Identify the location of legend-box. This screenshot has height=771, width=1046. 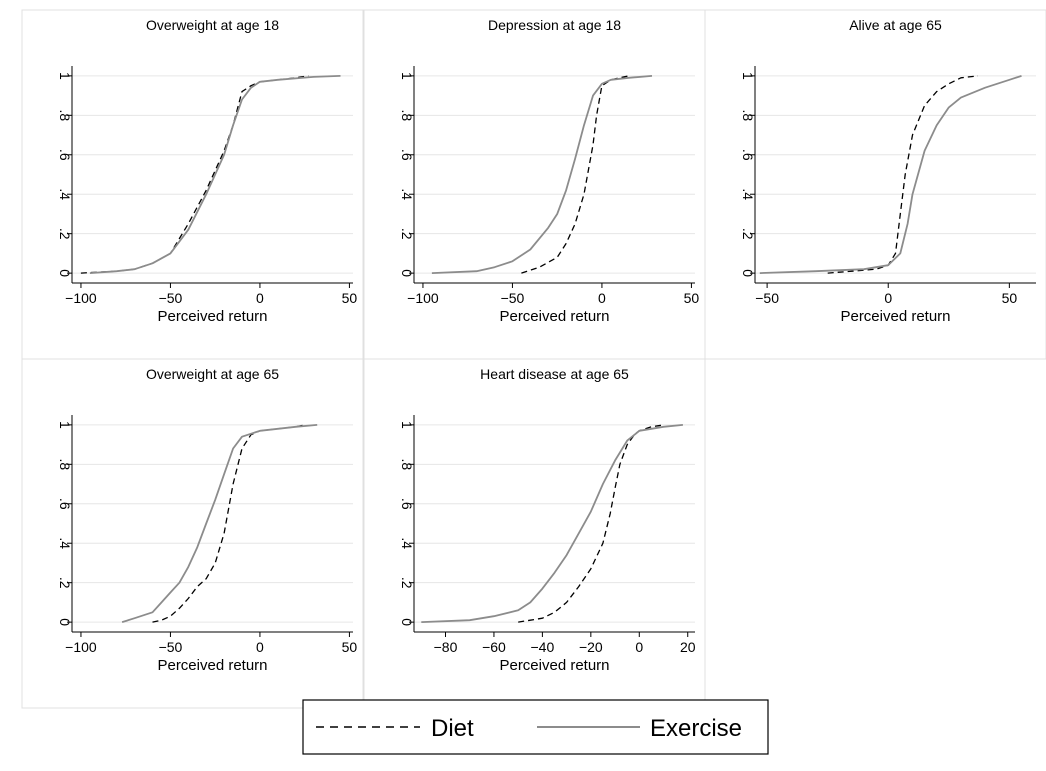
(535, 727).